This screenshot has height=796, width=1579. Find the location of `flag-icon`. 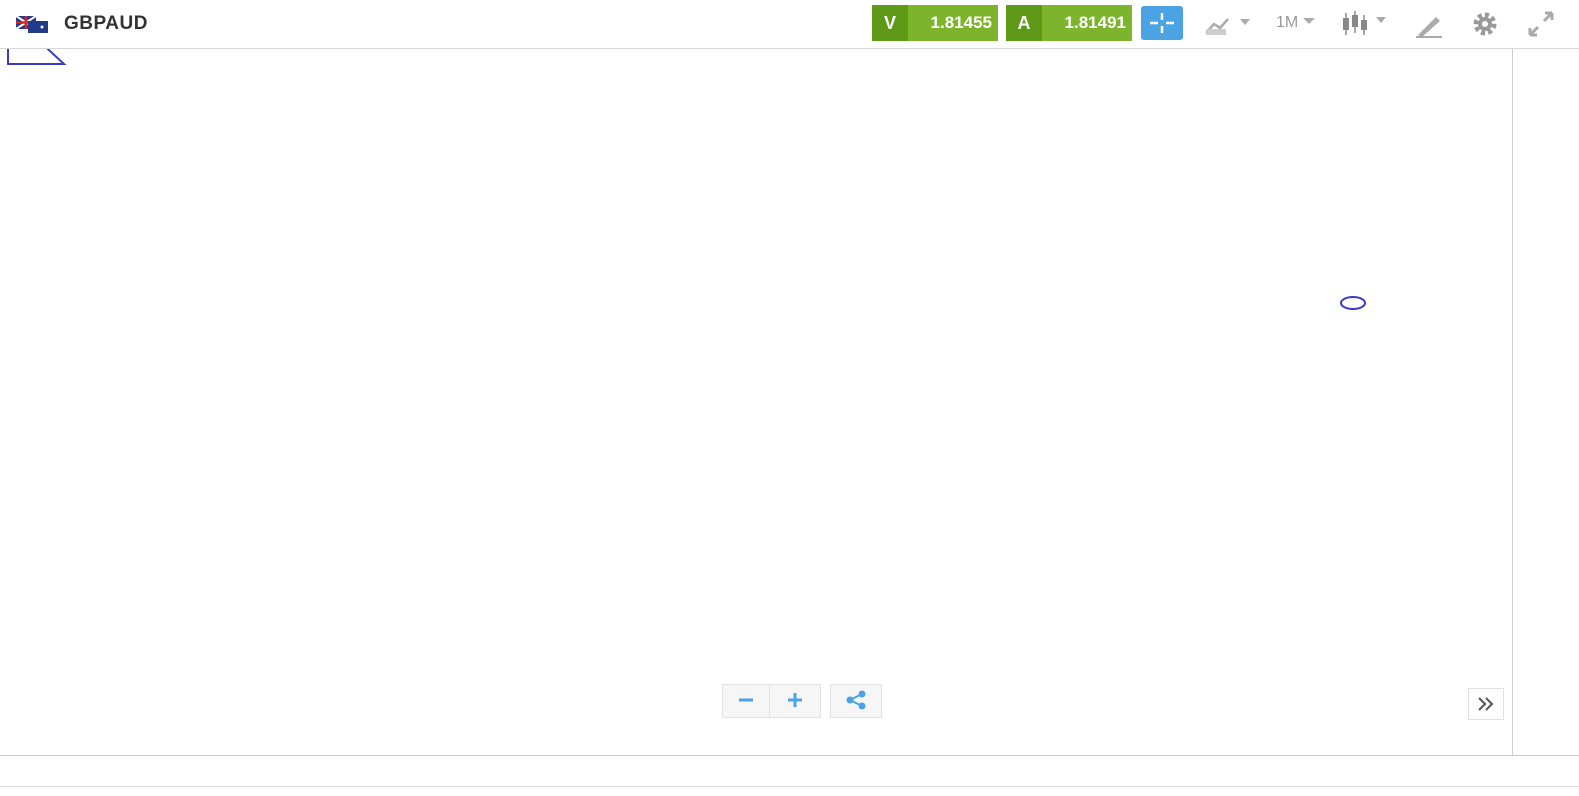

flag-icon is located at coordinates (32, 24).